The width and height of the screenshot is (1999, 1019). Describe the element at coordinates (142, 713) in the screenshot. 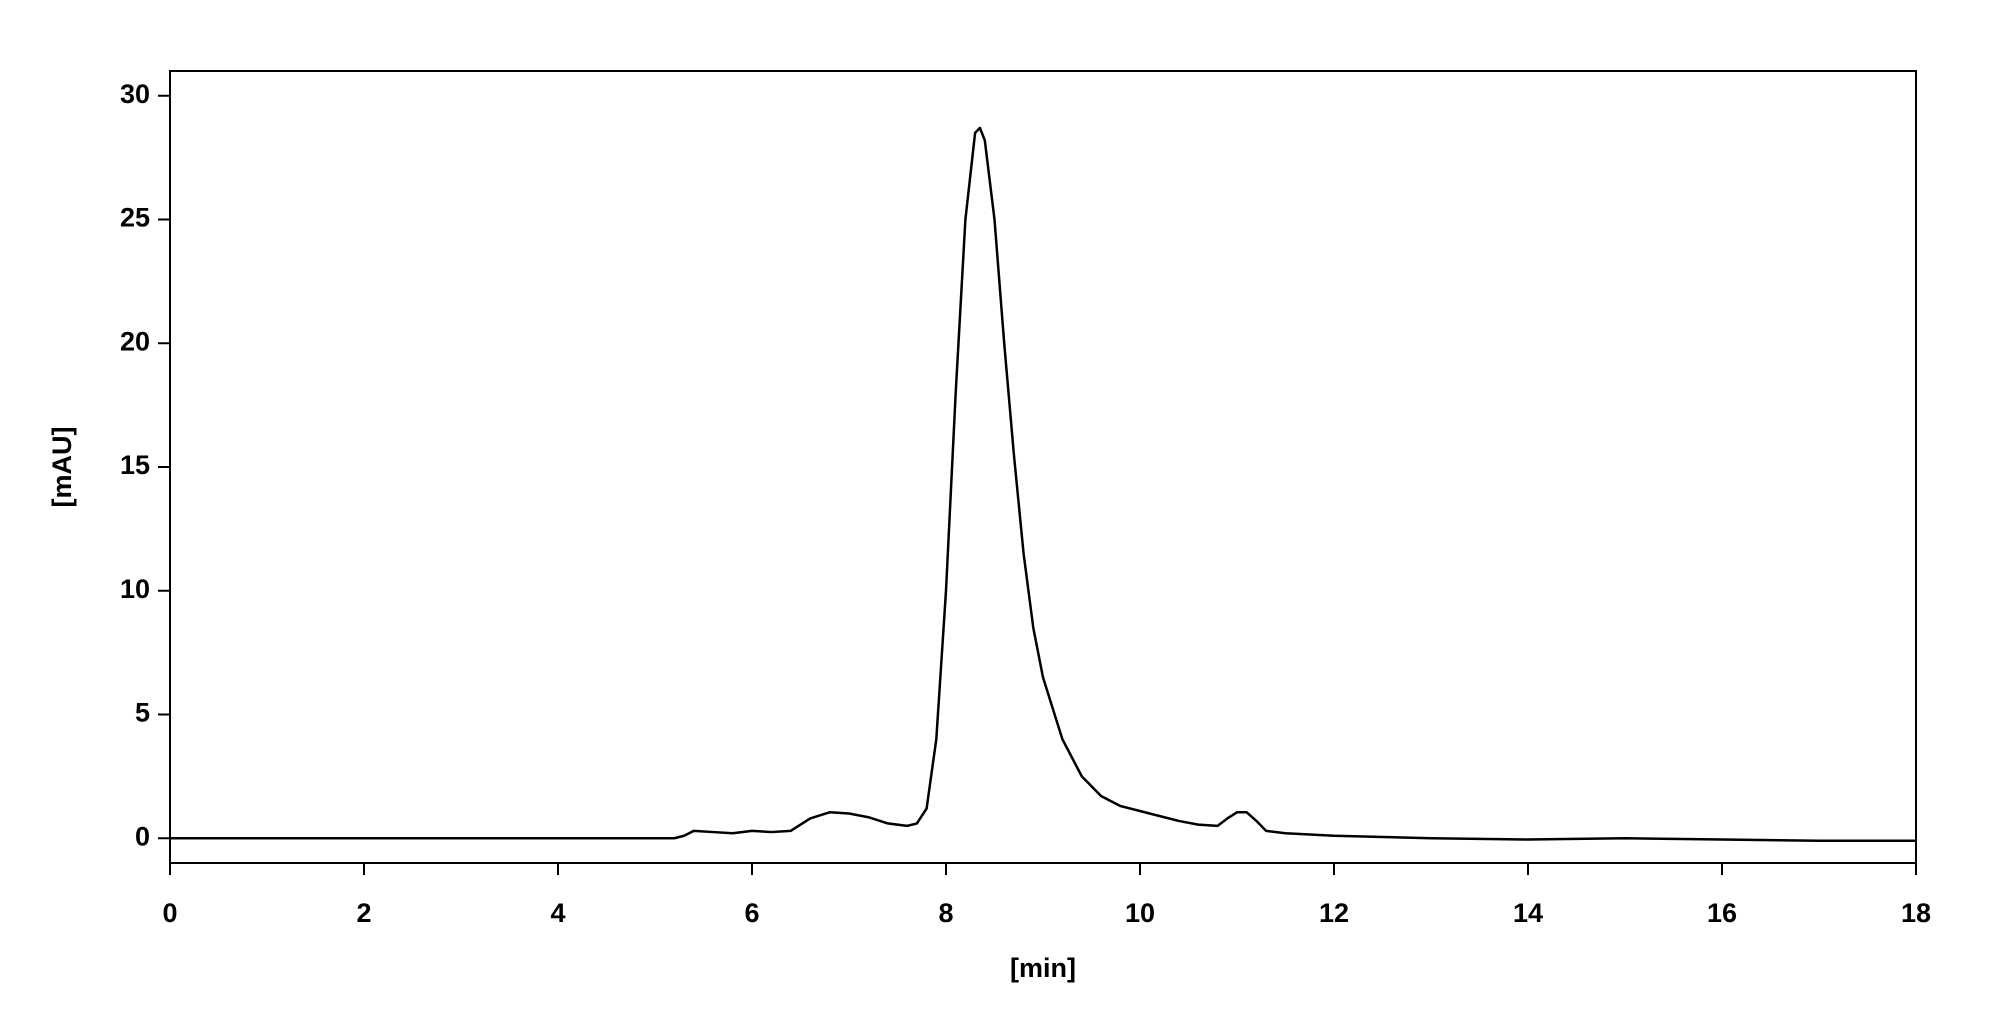

I see `y-tick-label: 5` at that location.